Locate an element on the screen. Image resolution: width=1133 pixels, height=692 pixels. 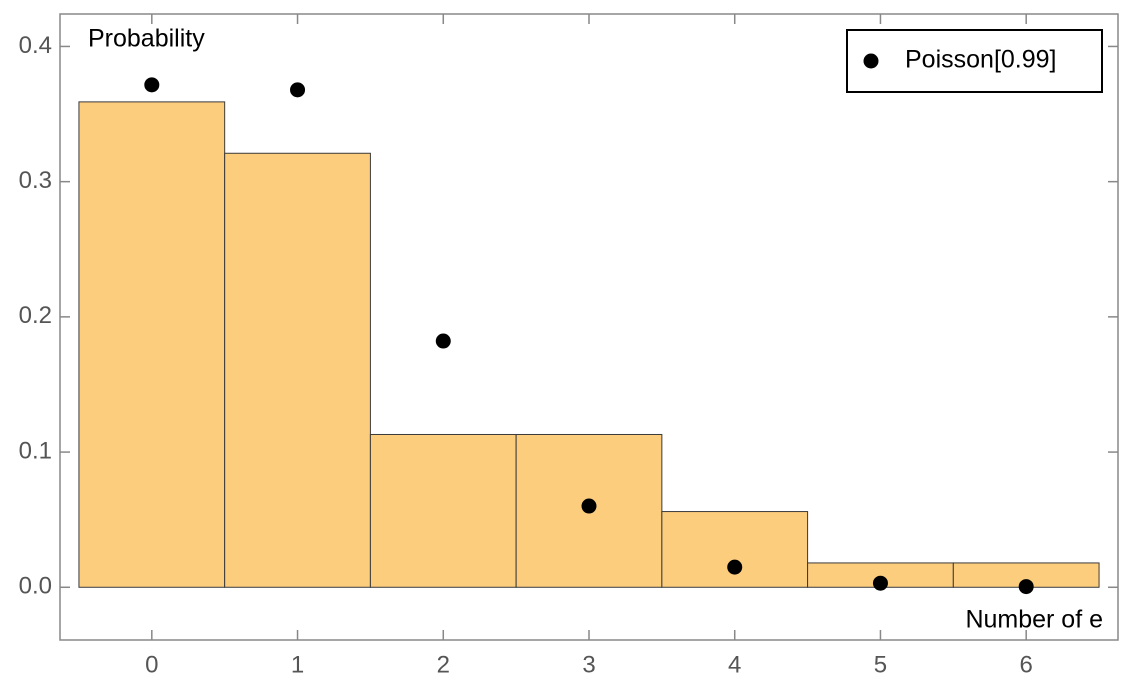
x-tick-label: 3 is located at coordinates (588, 664).